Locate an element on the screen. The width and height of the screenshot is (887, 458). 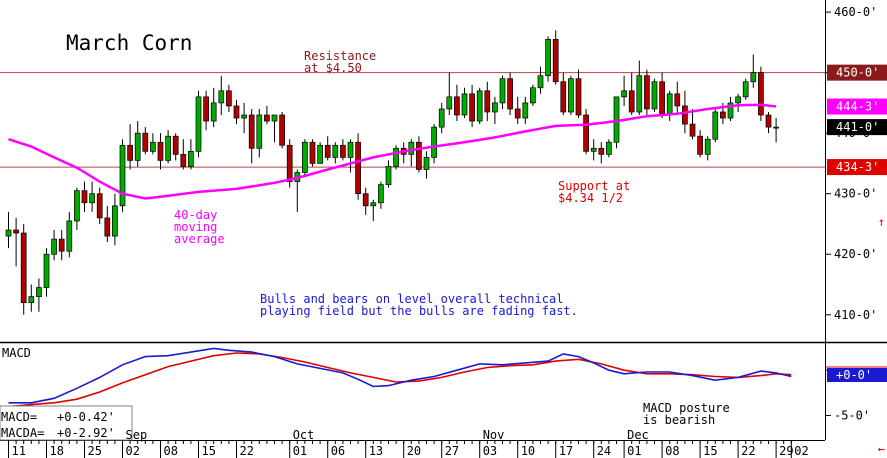
week-tick-label: 10 is located at coordinates (528, 451).